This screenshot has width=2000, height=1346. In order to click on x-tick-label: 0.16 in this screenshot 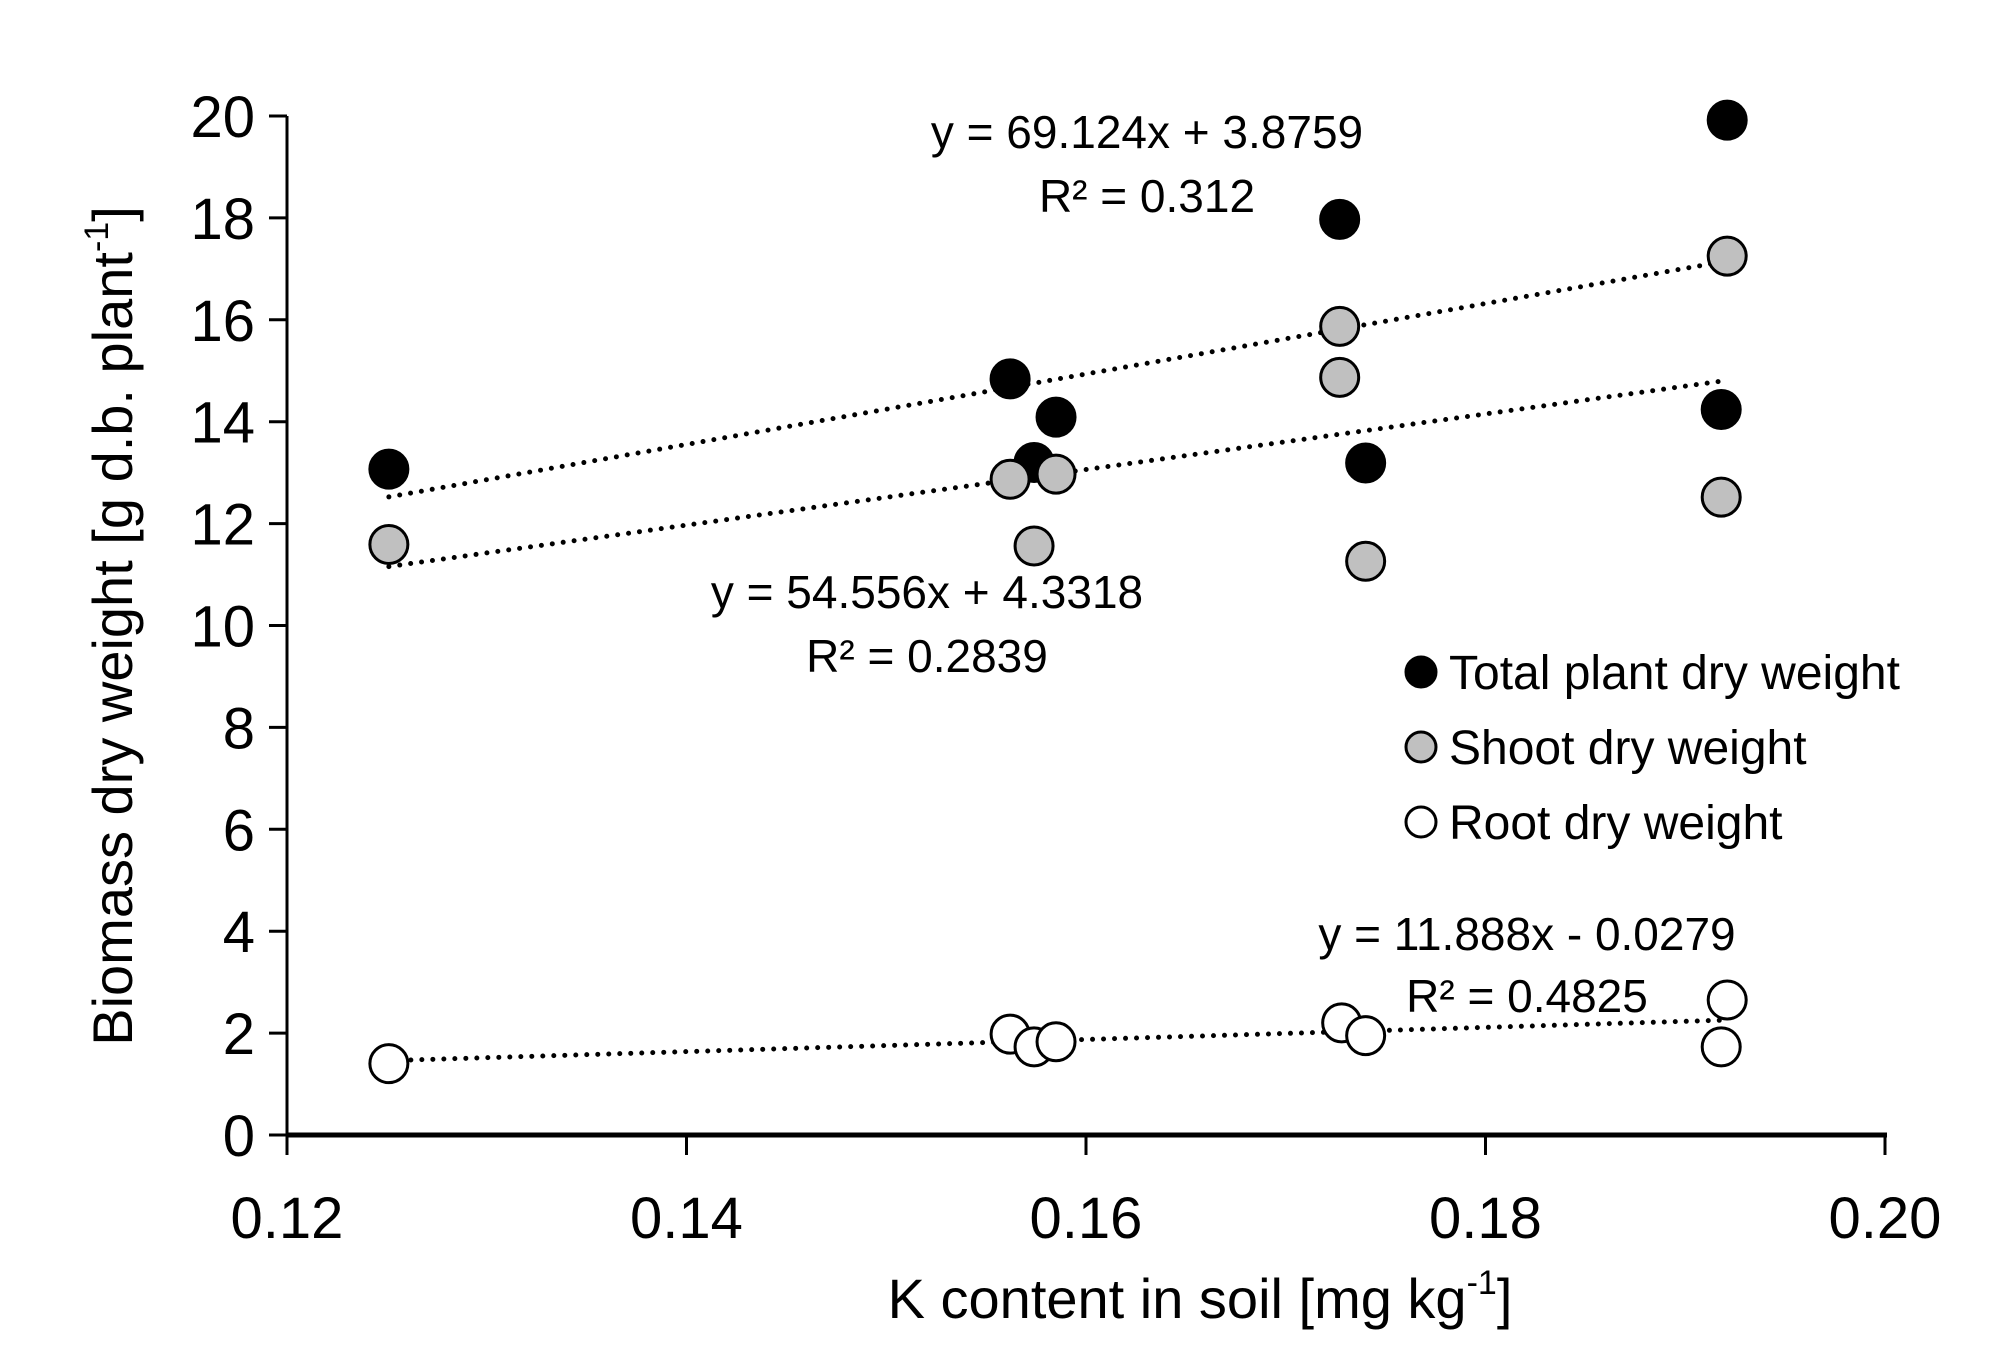, I will do `click(1086, 1218)`.